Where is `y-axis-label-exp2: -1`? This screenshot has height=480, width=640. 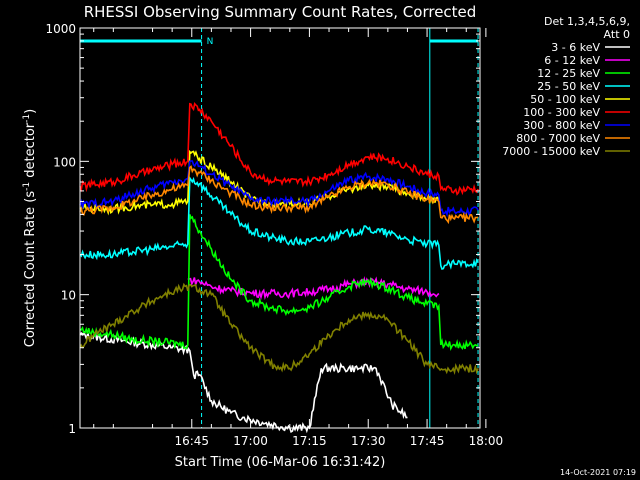 y-axis-label-exp2: -1 is located at coordinates (27, 118).